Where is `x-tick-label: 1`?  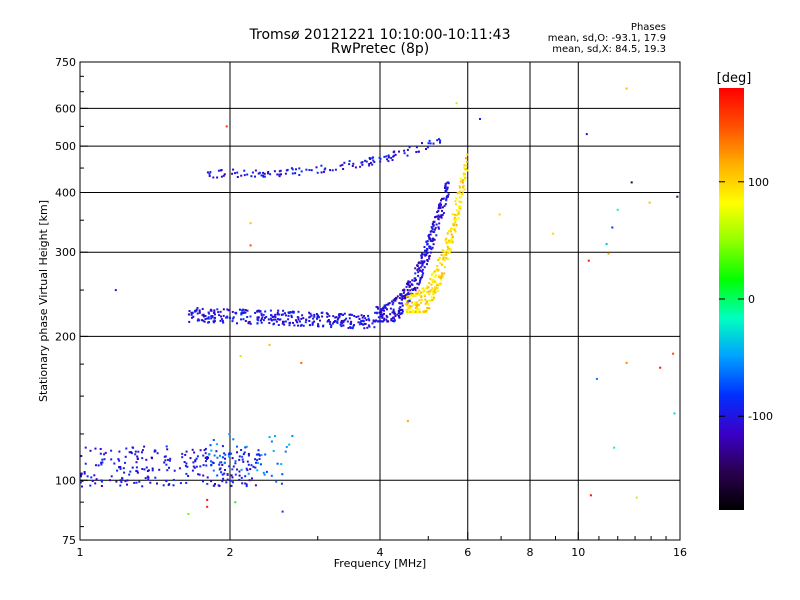 x-tick-label: 1 is located at coordinates (80, 552).